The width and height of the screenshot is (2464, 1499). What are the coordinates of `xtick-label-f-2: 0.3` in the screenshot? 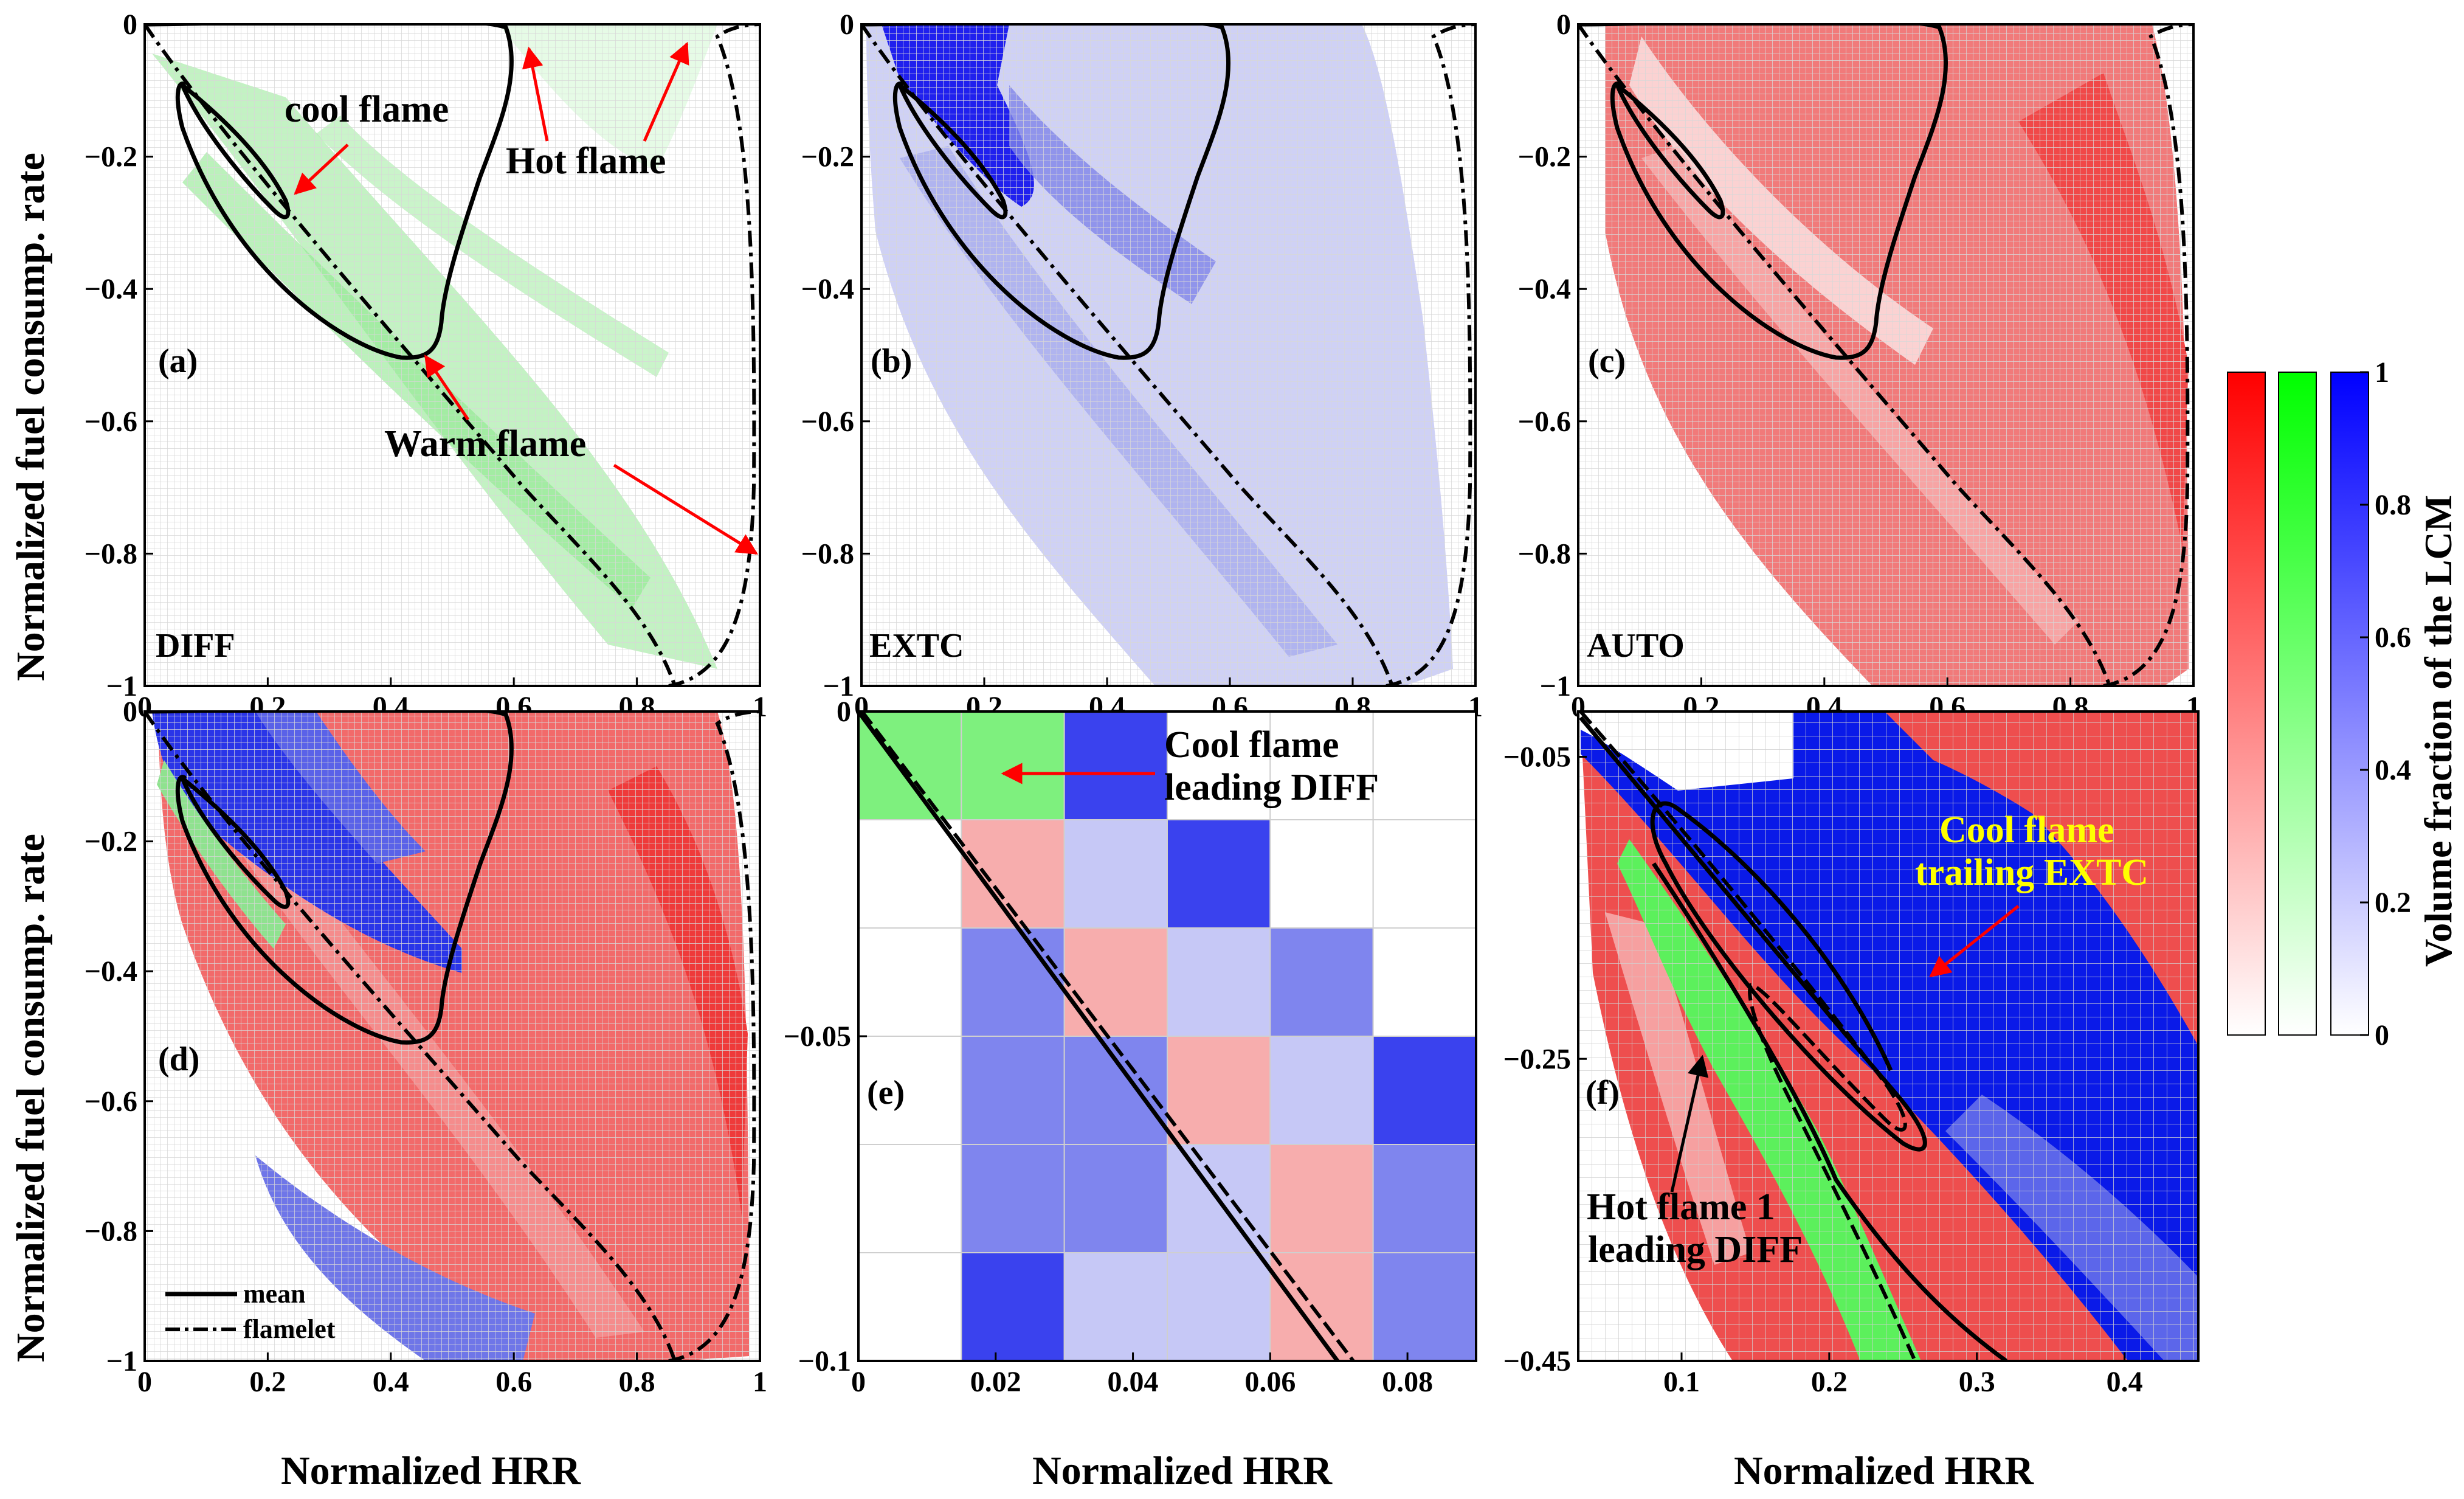 It's located at (1977, 1382).